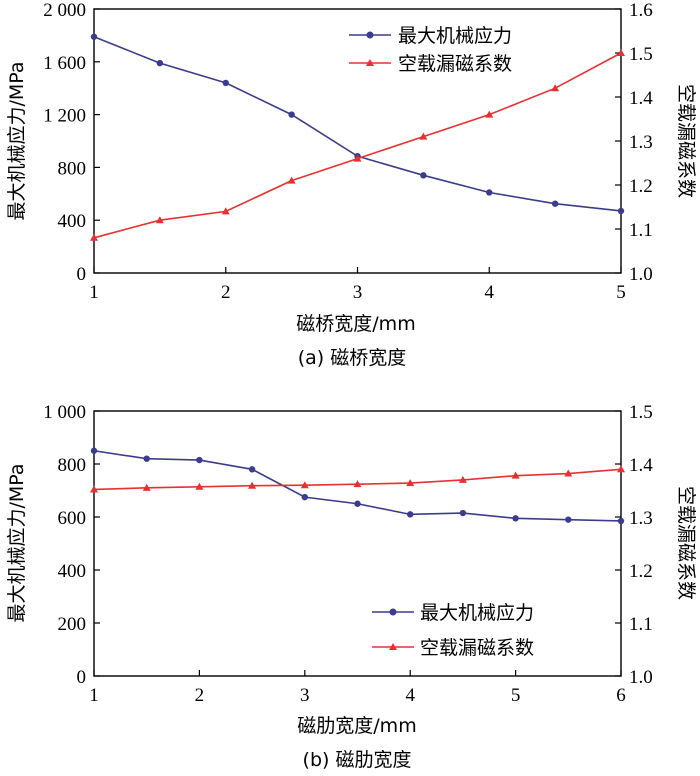 The width and height of the screenshot is (700, 776). What do you see at coordinates (641, 624) in the screenshot?
I see `chart-b-y-right-tick-label: 1.1` at bounding box center [641, 624].